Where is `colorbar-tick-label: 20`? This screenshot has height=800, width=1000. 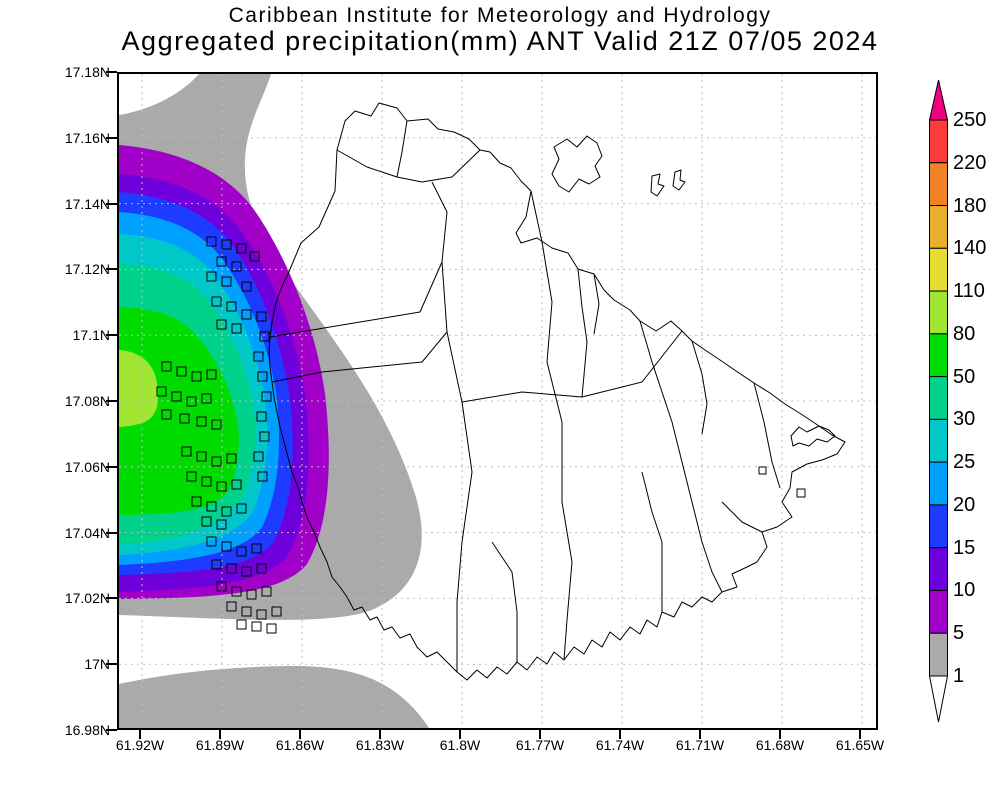
colorbar-tick-label: 20 is located at coordinates (964, 504).